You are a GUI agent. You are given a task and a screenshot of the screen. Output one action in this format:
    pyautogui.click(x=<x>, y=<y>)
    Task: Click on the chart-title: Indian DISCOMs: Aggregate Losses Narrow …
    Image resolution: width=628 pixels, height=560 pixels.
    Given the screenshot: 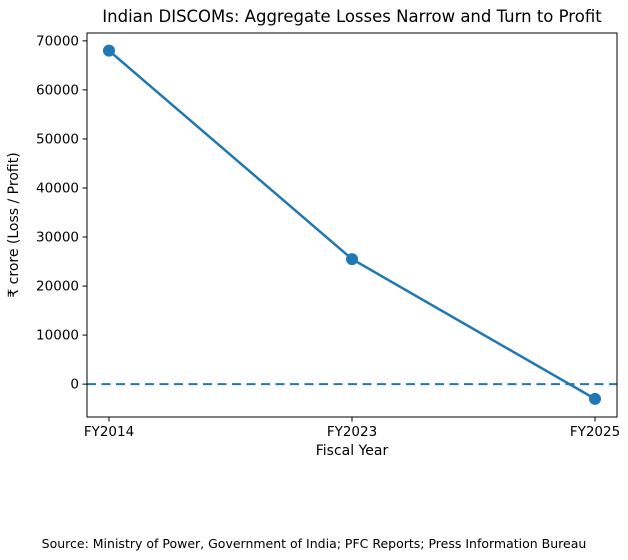 What is the action you would take?
    pyautogui.click(x=352, y=16)
    